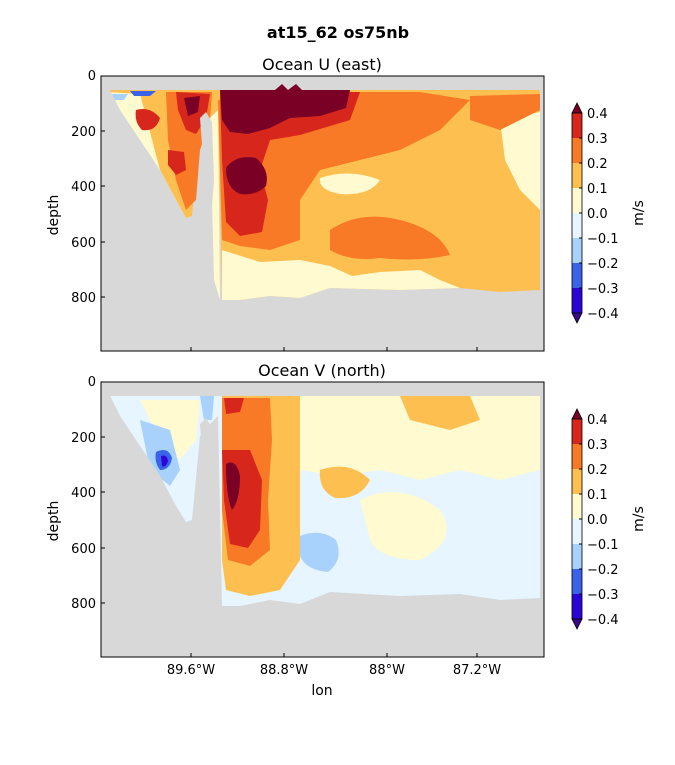  I want to click on u-ytick-label-600: 600, so click(83, 243).